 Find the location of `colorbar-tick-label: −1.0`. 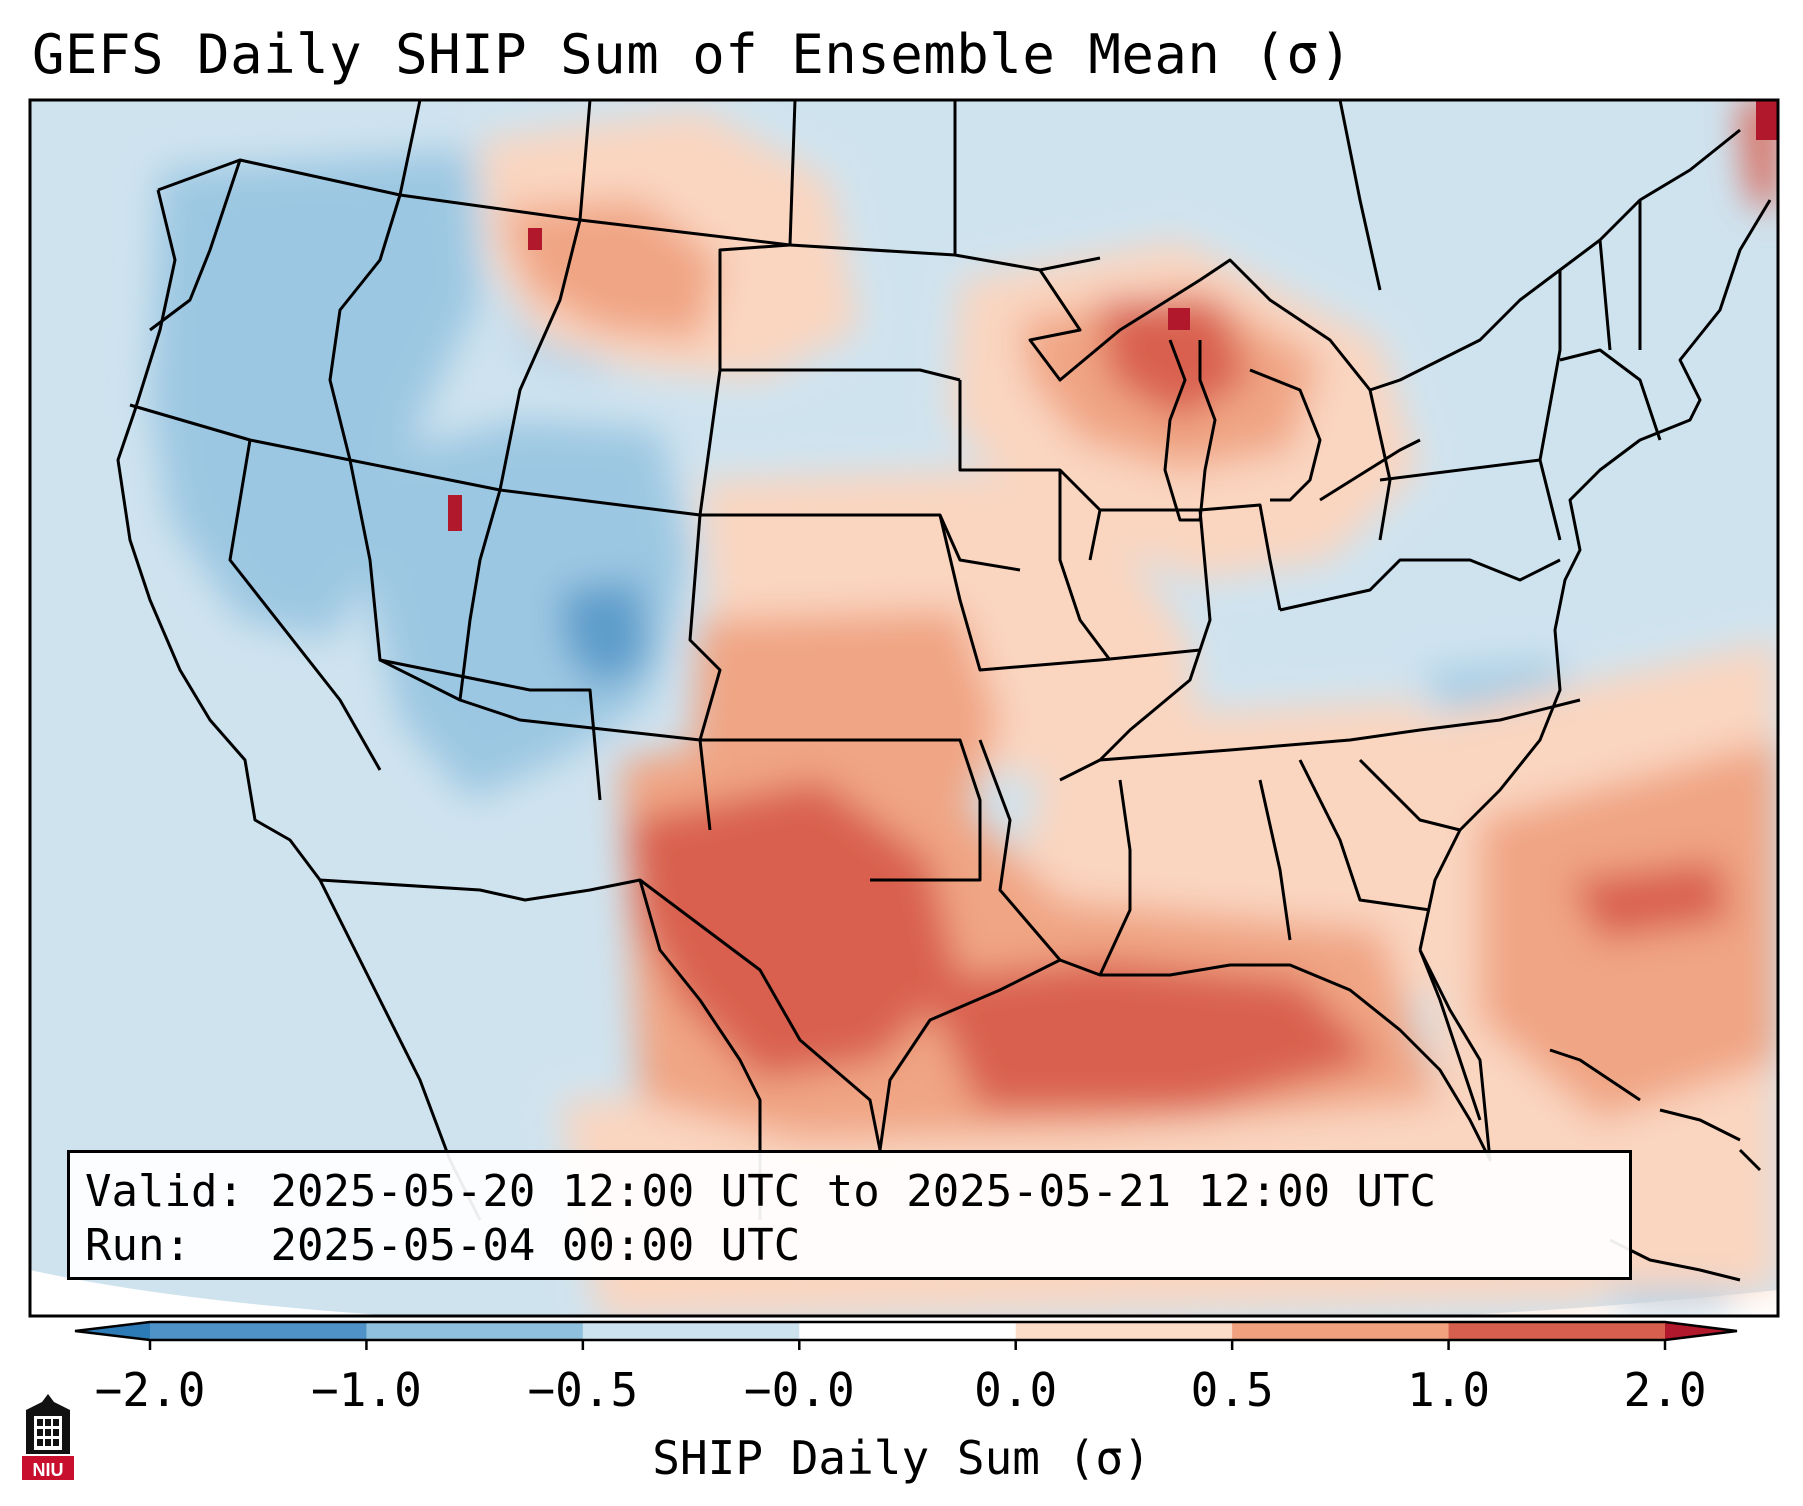

colorbar-tick-label: −1.0 is located at coordinates (366, 1390).